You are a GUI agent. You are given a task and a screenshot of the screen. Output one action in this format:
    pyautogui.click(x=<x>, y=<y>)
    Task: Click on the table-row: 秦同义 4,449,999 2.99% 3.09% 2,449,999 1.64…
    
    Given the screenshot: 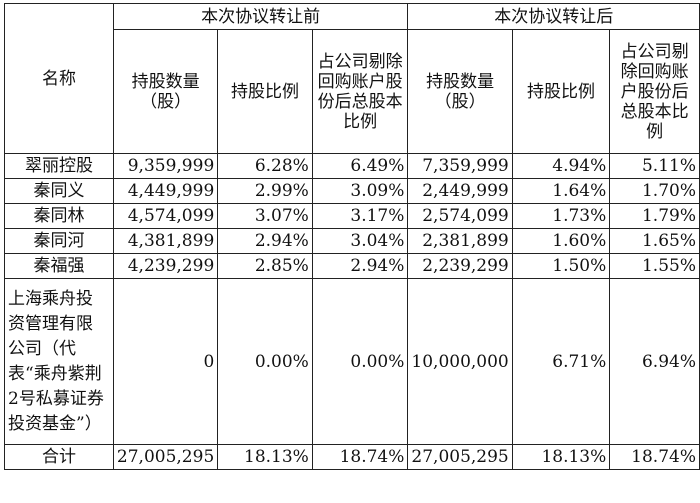 What is the action you would take?
    pyautogui.click(x=352, y=191)
    